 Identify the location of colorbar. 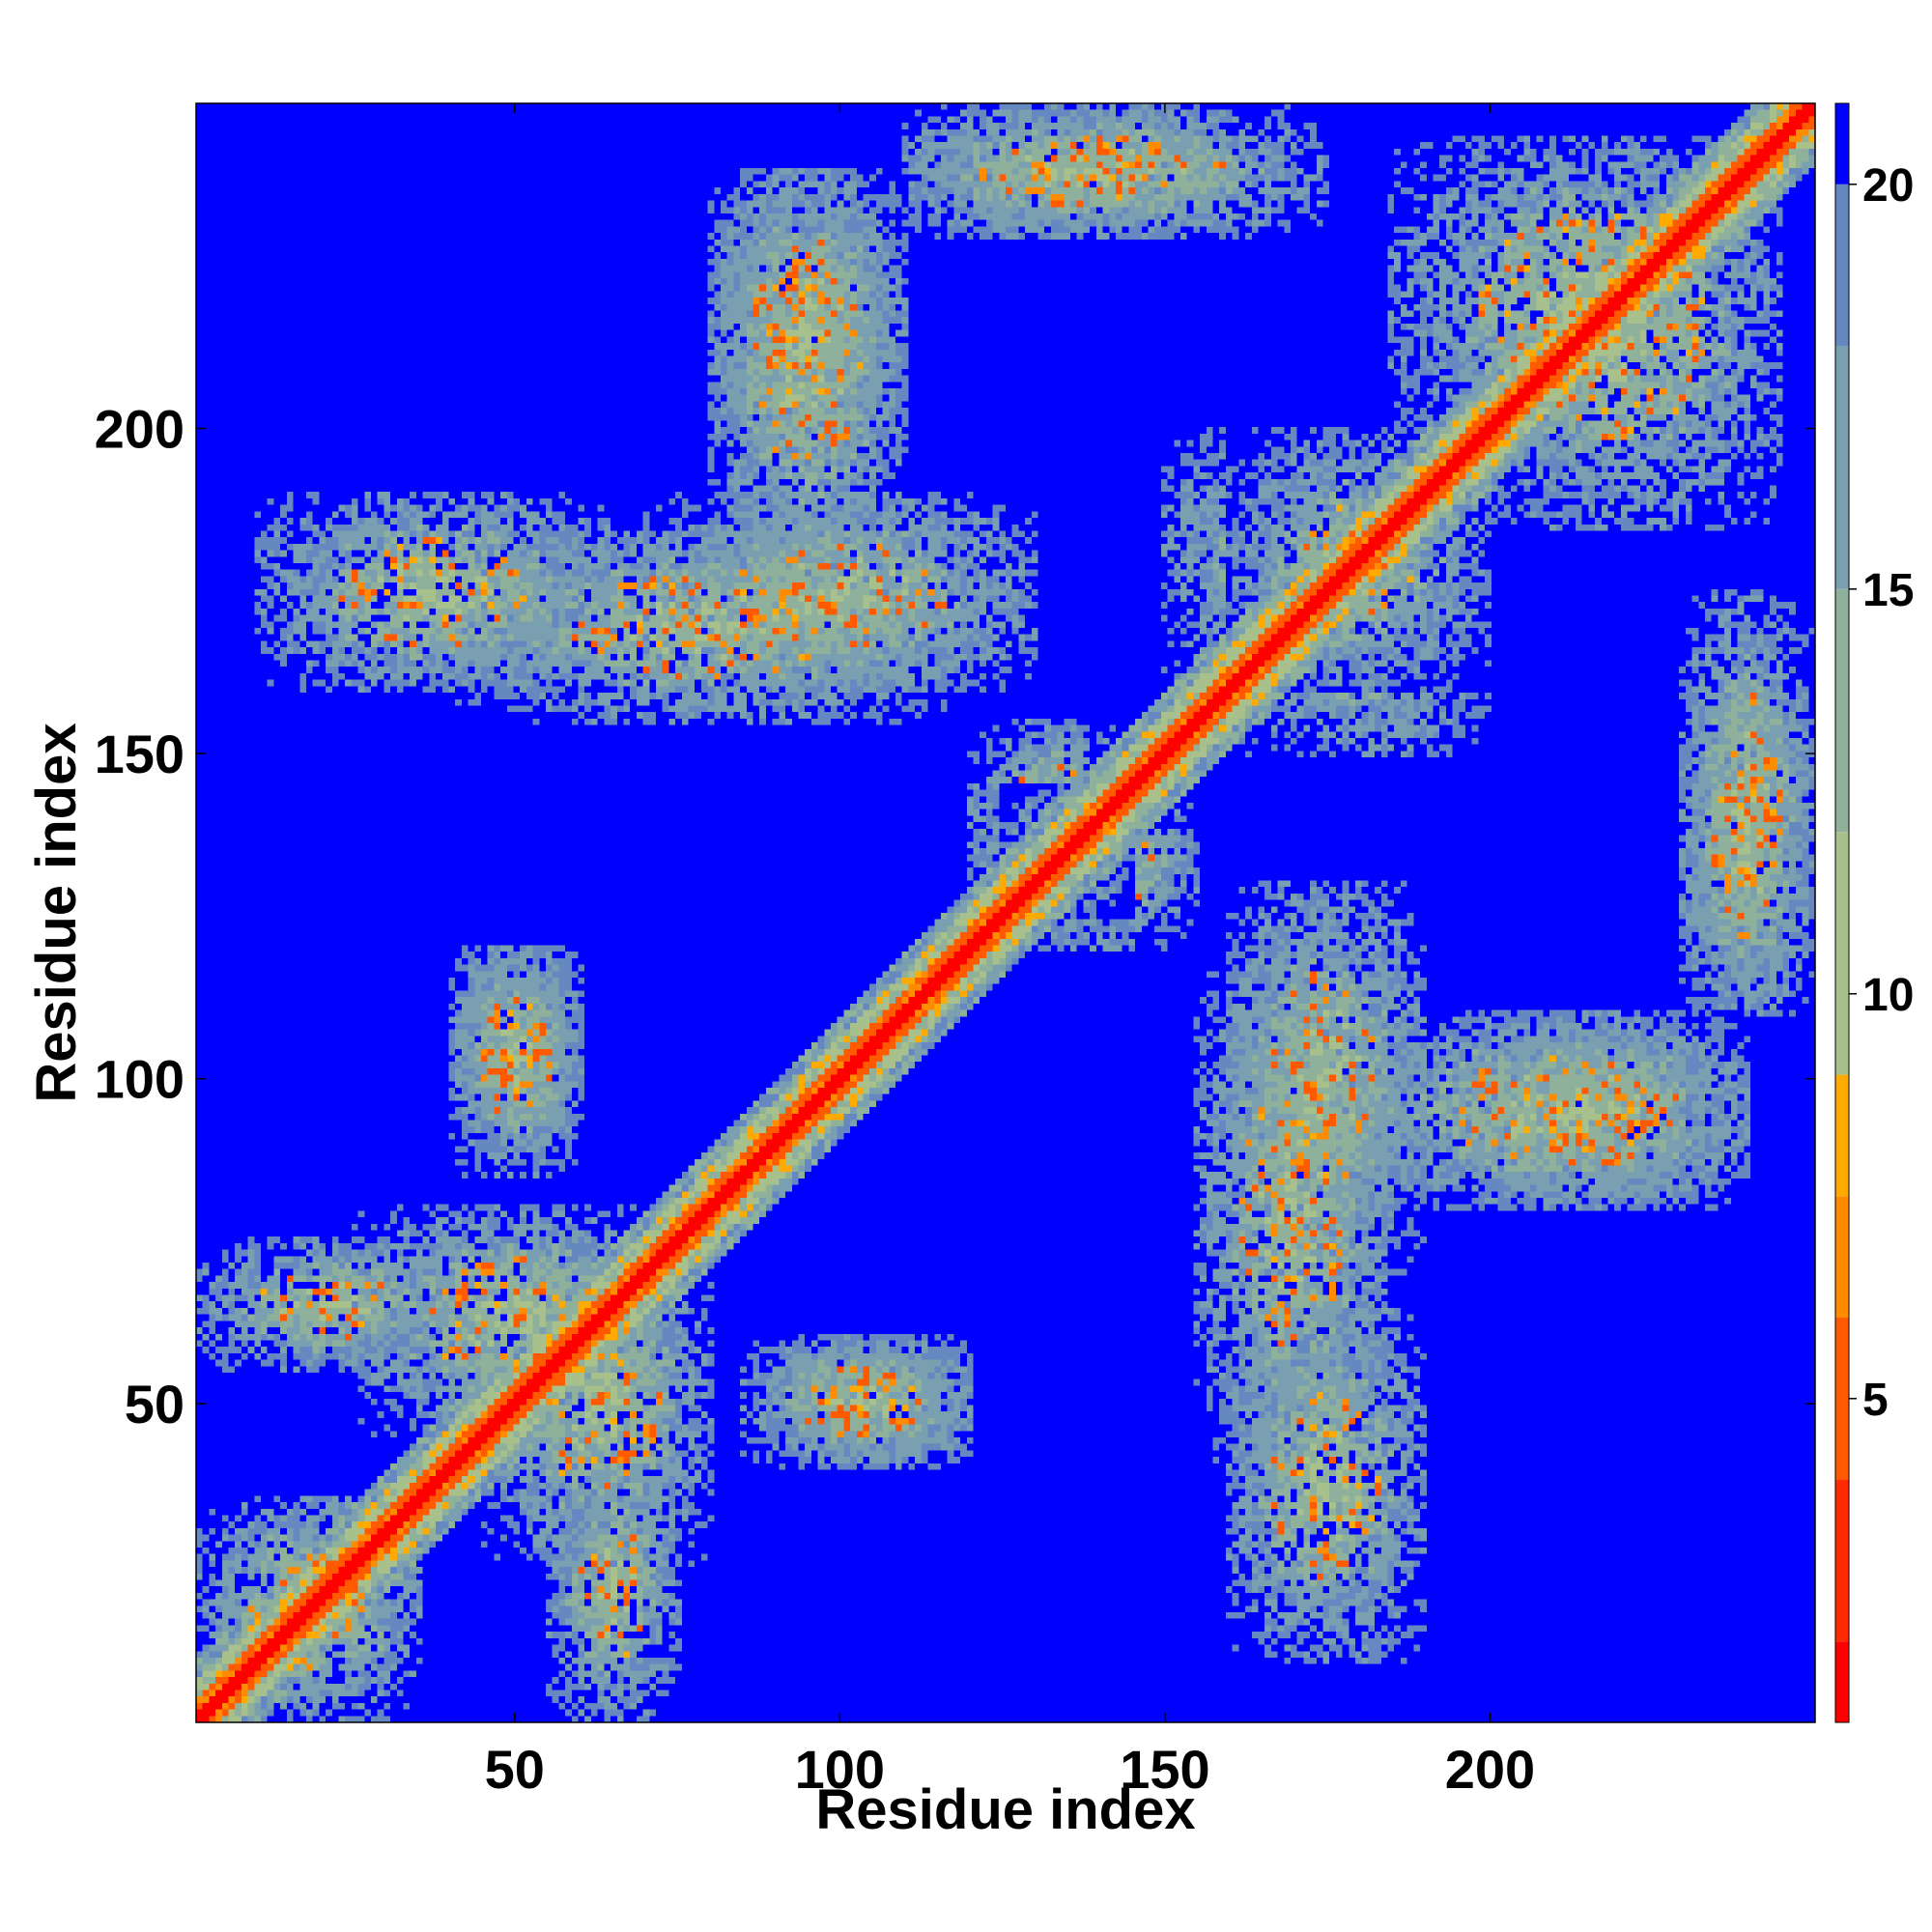
(1842, 912).